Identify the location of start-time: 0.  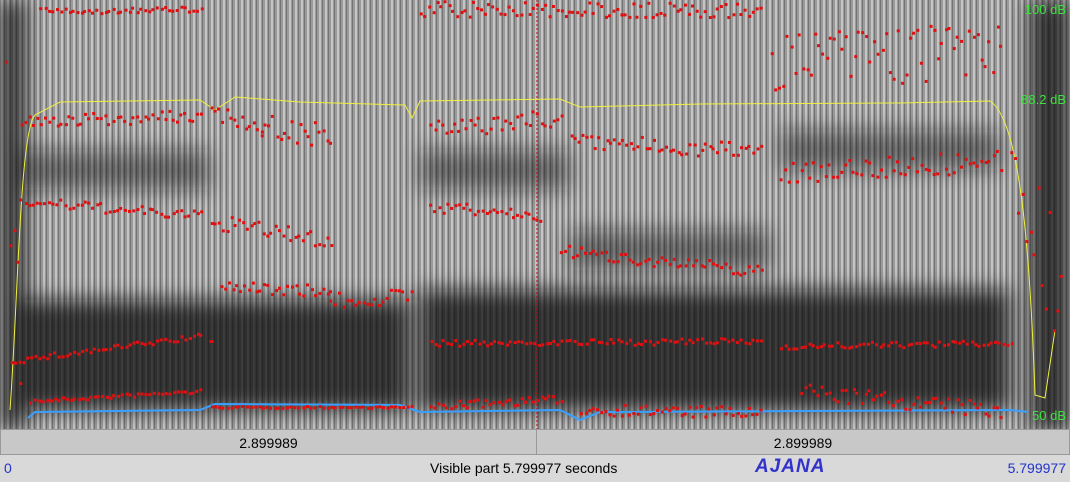
(8, 468).